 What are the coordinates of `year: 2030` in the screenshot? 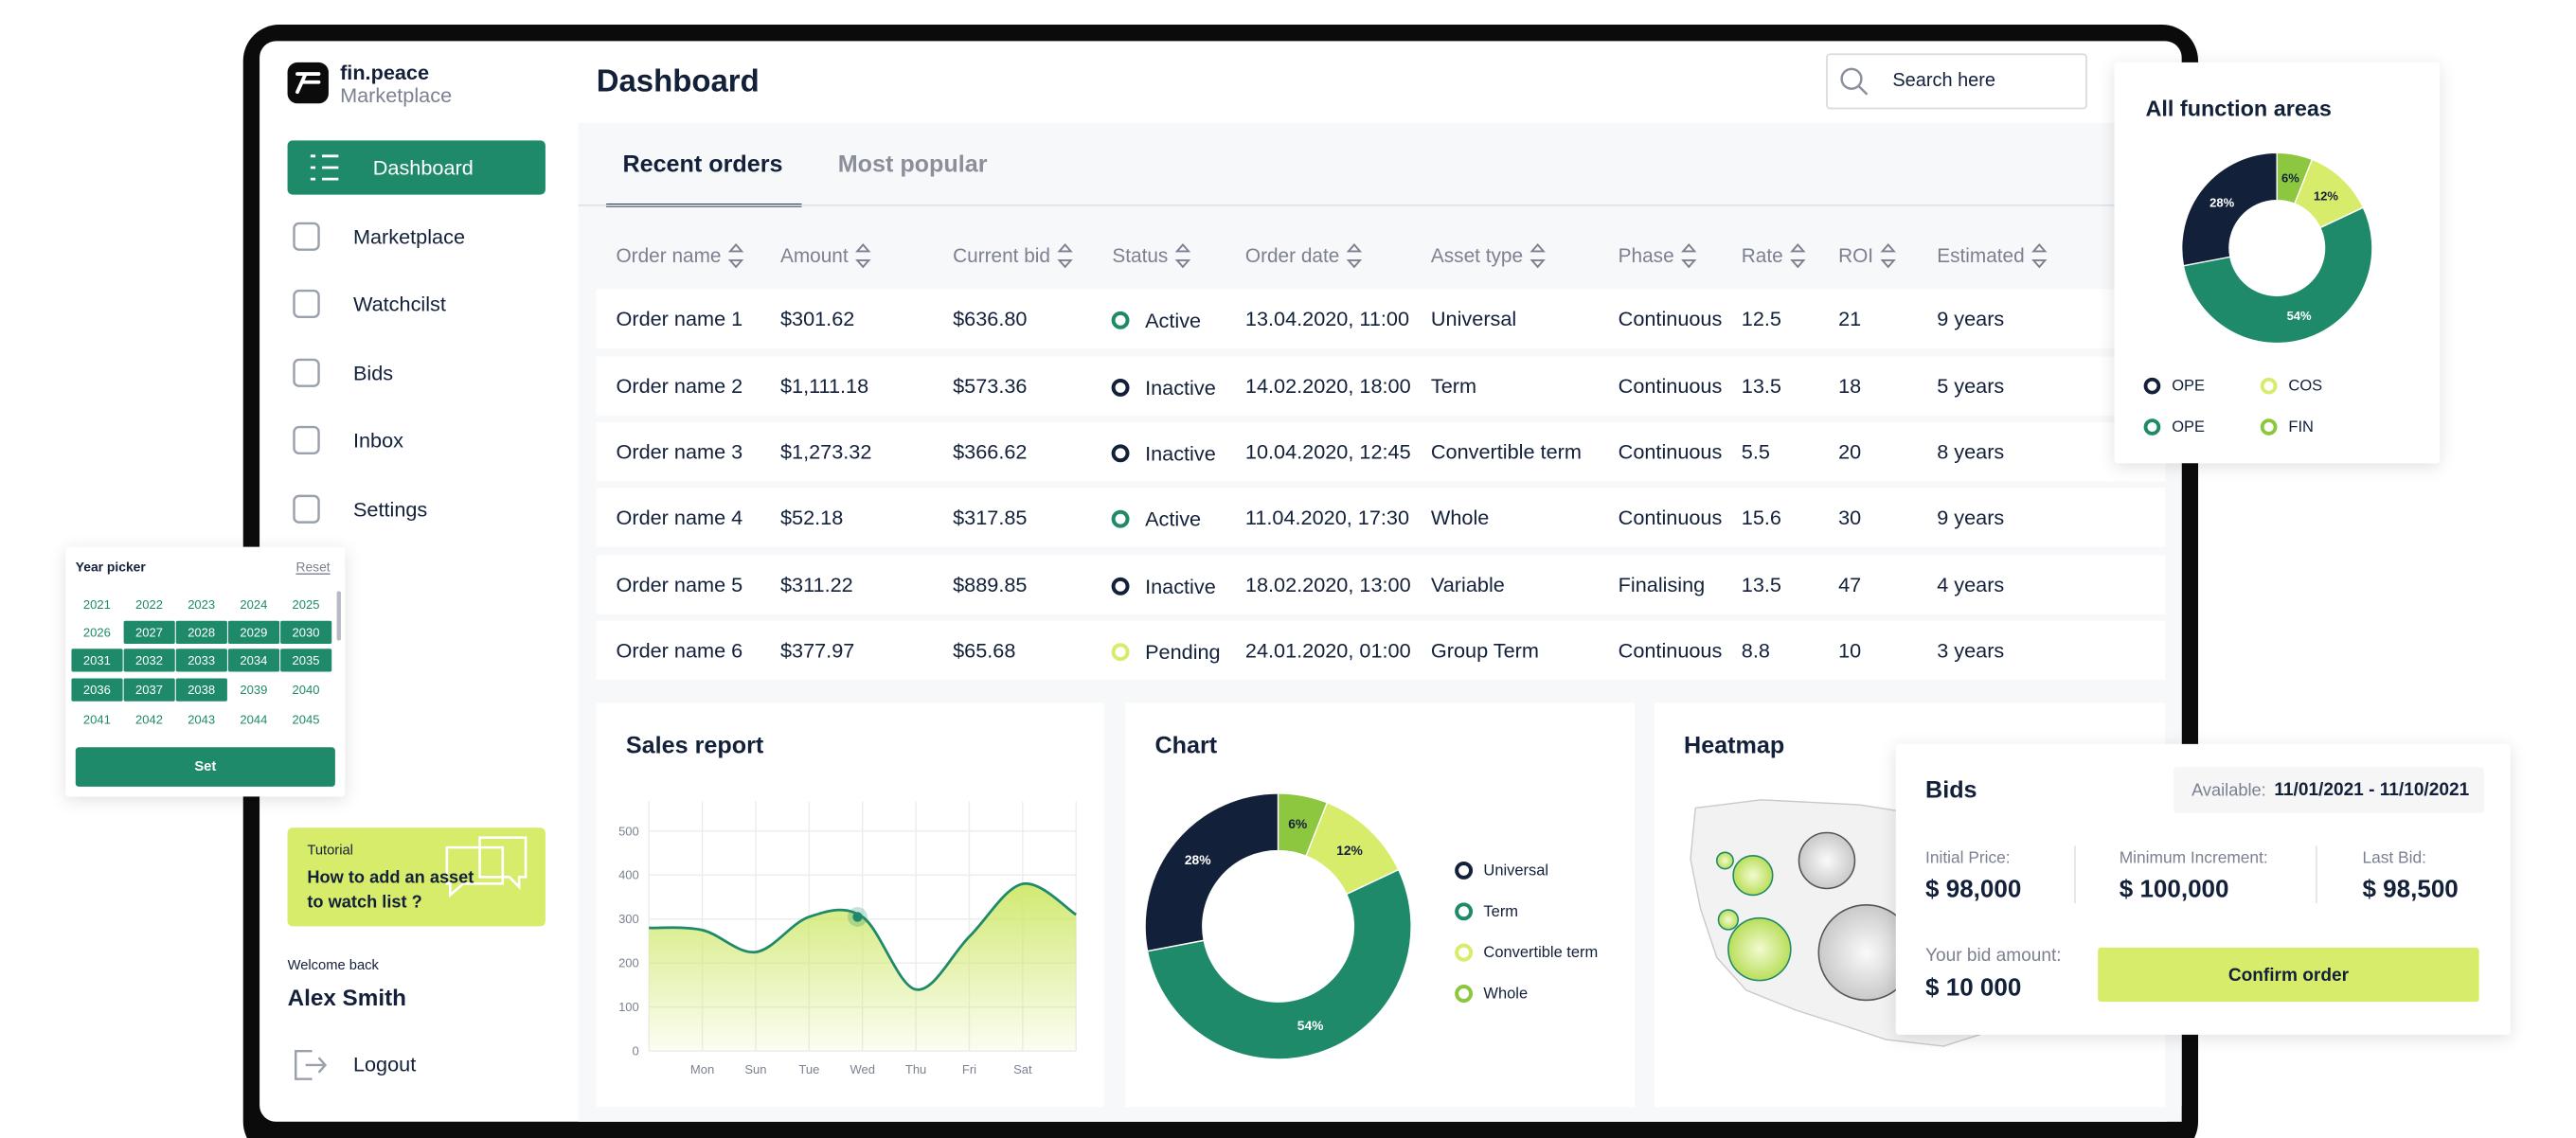 It's located at (306, 632).